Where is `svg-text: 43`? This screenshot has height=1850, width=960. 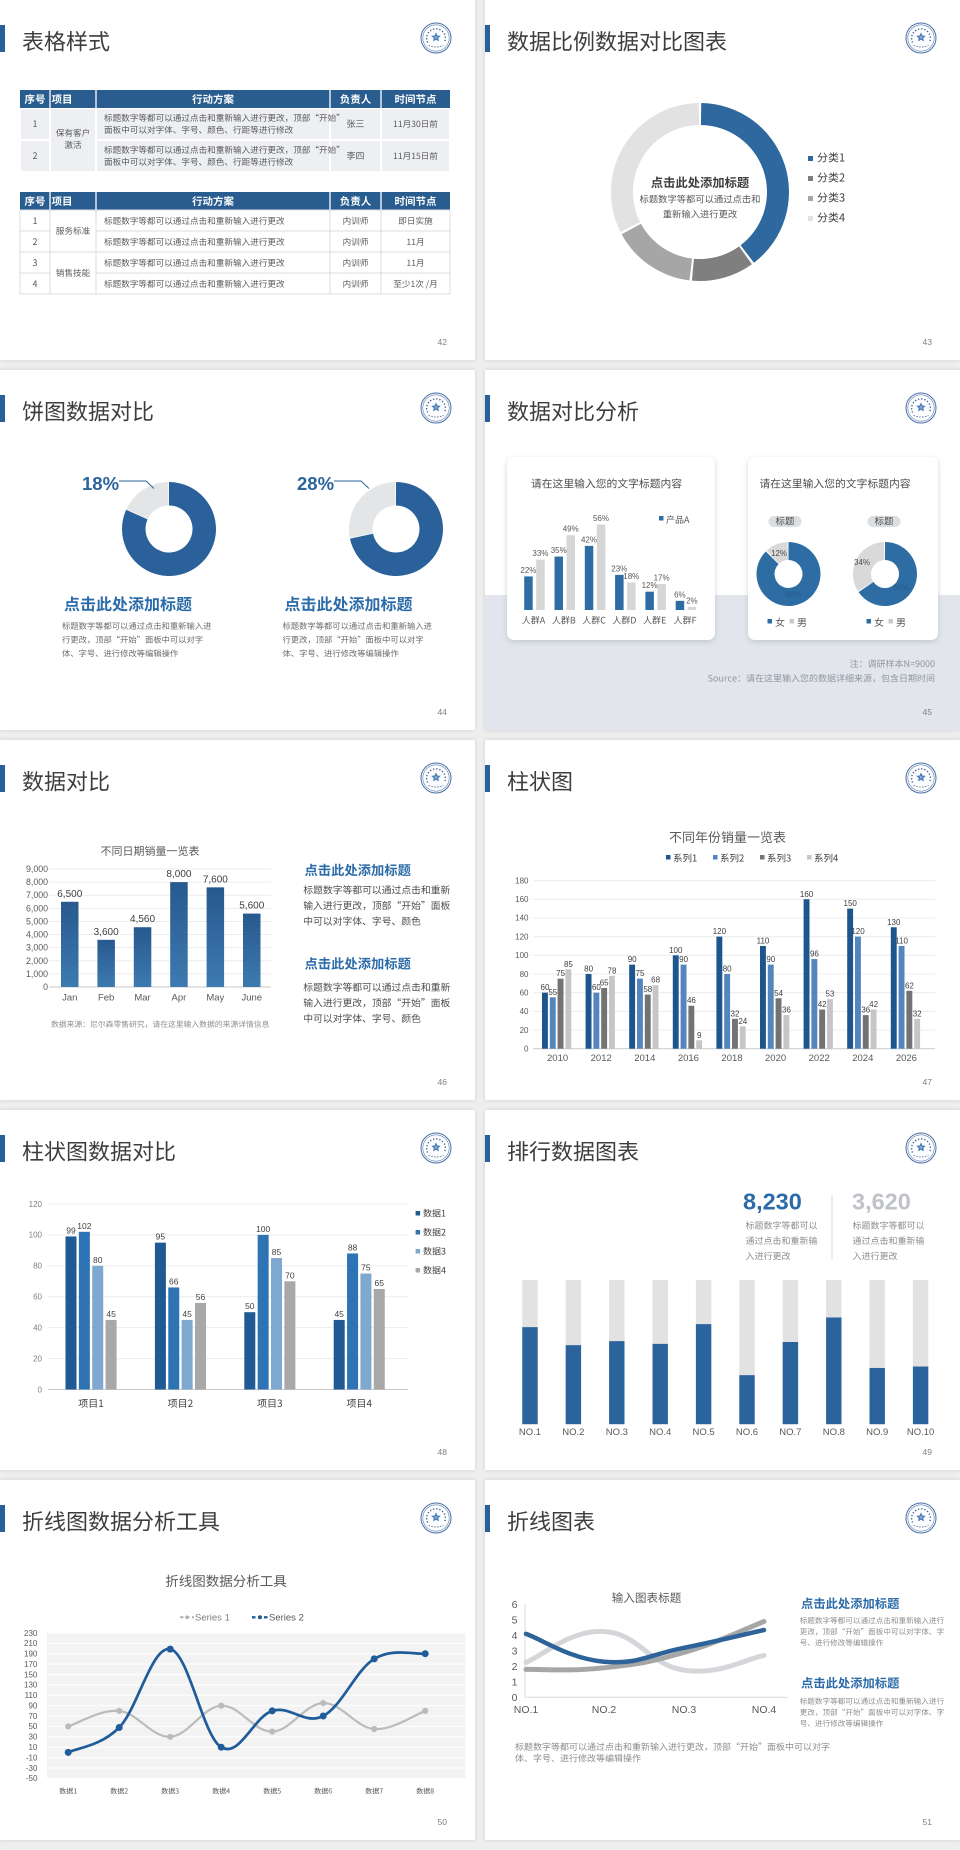
svg-text: 43 is located at coordinates (928, 342).